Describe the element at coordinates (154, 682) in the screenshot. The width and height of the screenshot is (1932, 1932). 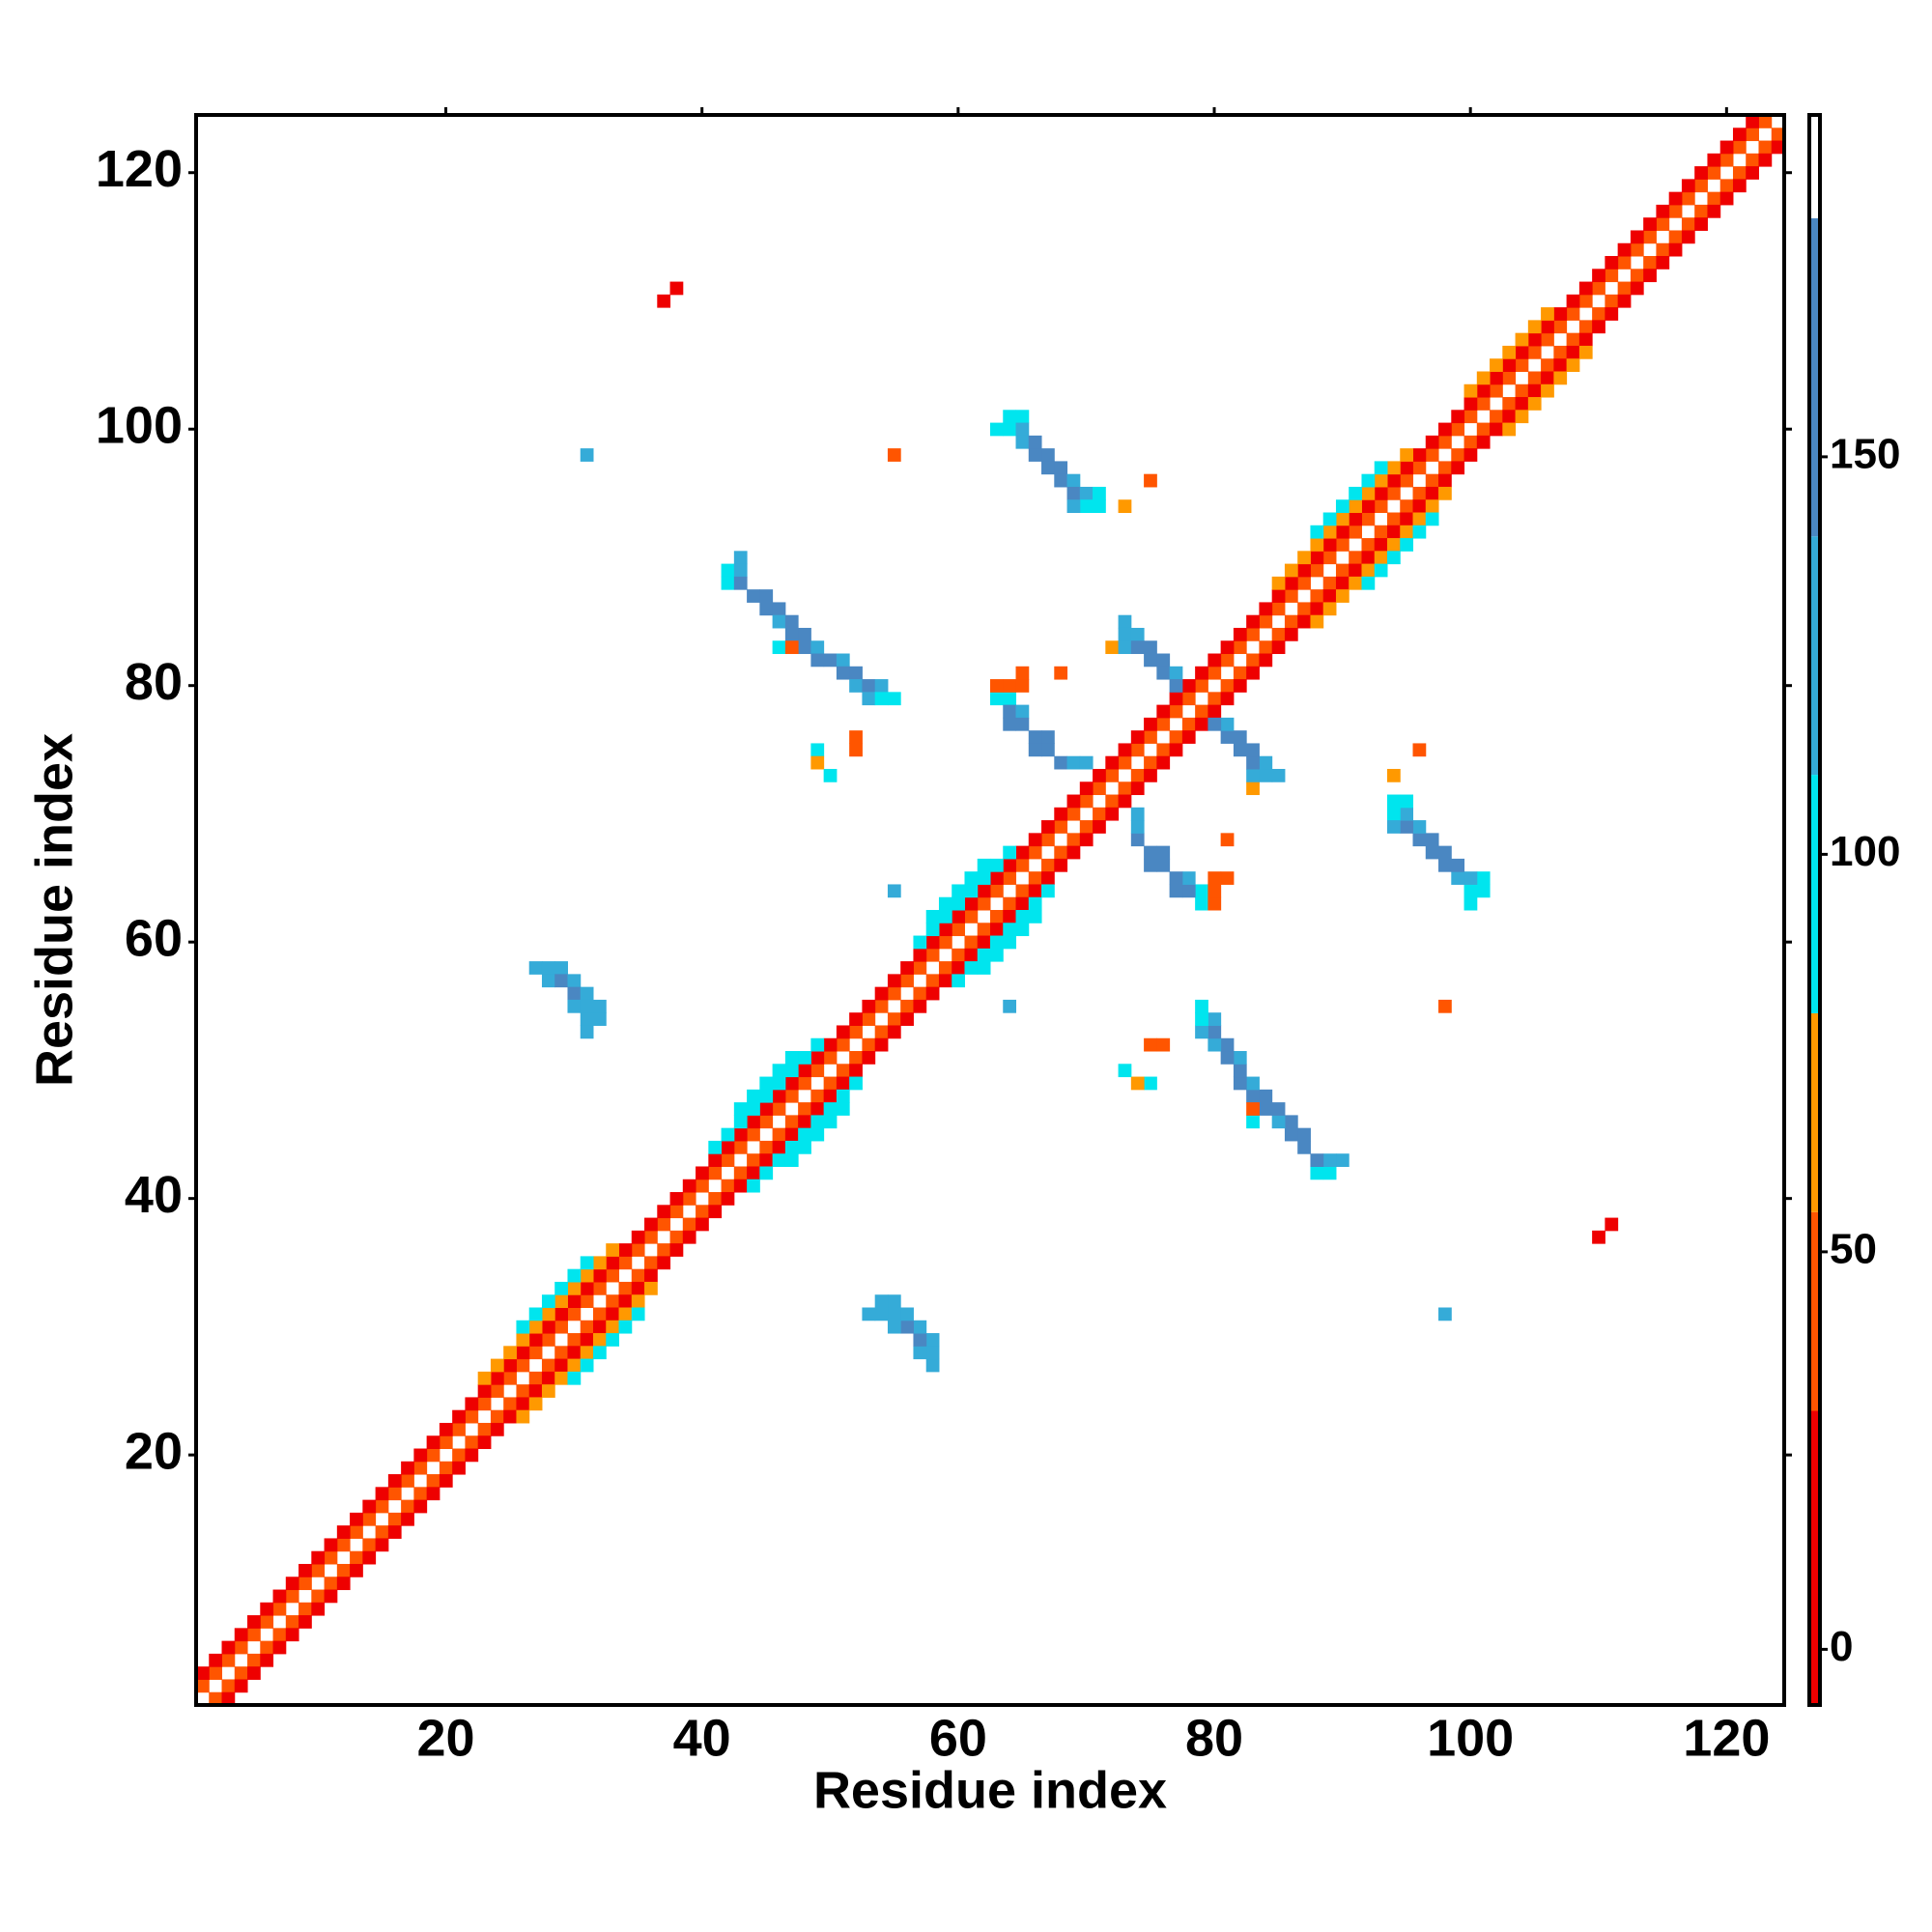
I see `y-tick-label: 80` at that location.